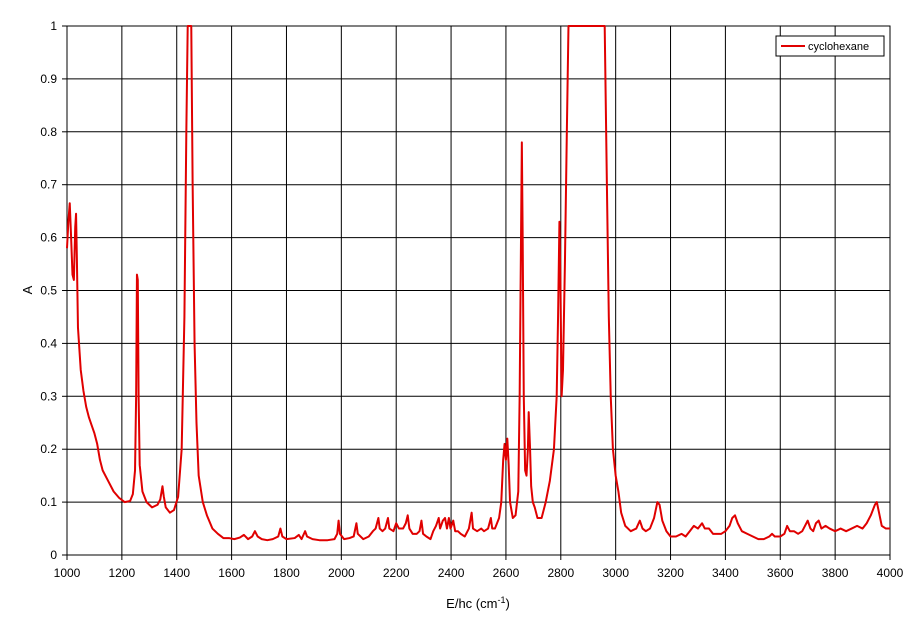 The width and height of the screenshot is (911, 623). What do you see at coordinates (506, 573) in the screenshot?
I see `x-tick-label: 2600` at bounding box center [506, 573].